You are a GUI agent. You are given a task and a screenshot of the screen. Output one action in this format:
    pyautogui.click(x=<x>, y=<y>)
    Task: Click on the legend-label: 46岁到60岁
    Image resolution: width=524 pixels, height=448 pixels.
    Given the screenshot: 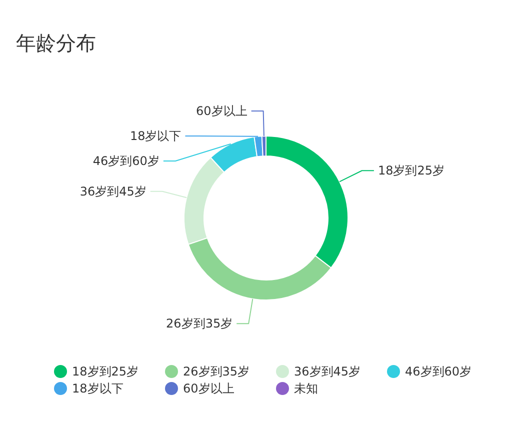 What is the action you would take?
    pyautogui.click(x=438, y=371)
    